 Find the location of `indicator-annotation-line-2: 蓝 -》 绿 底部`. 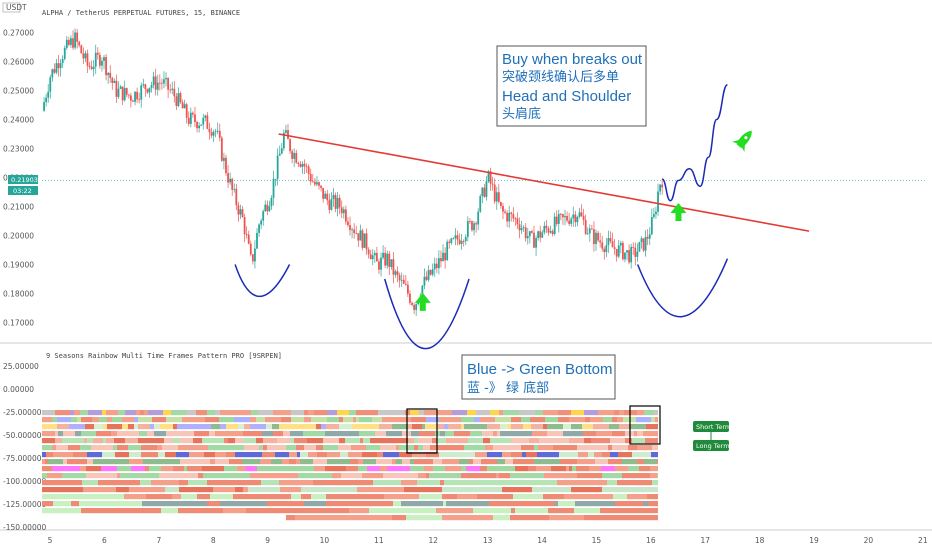

indicator-annotation-line-2: 蓝 -》 绿 底部 is located at coordinates (508, 388).